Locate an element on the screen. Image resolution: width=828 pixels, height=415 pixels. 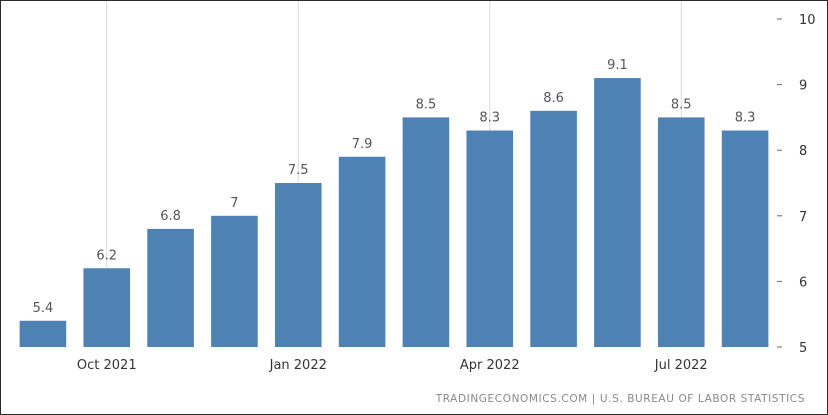
data-label: 7 is located at coordinates (234, 203).